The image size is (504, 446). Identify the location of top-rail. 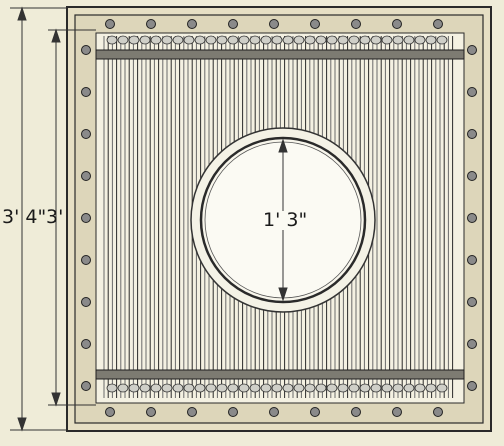
(280, 54).